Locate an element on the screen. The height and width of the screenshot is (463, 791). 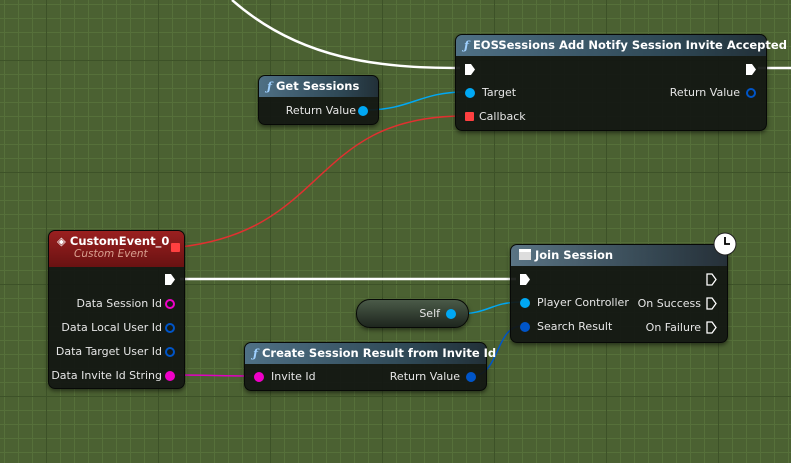
wire-sessions-target is located at coordinates (415, 101).